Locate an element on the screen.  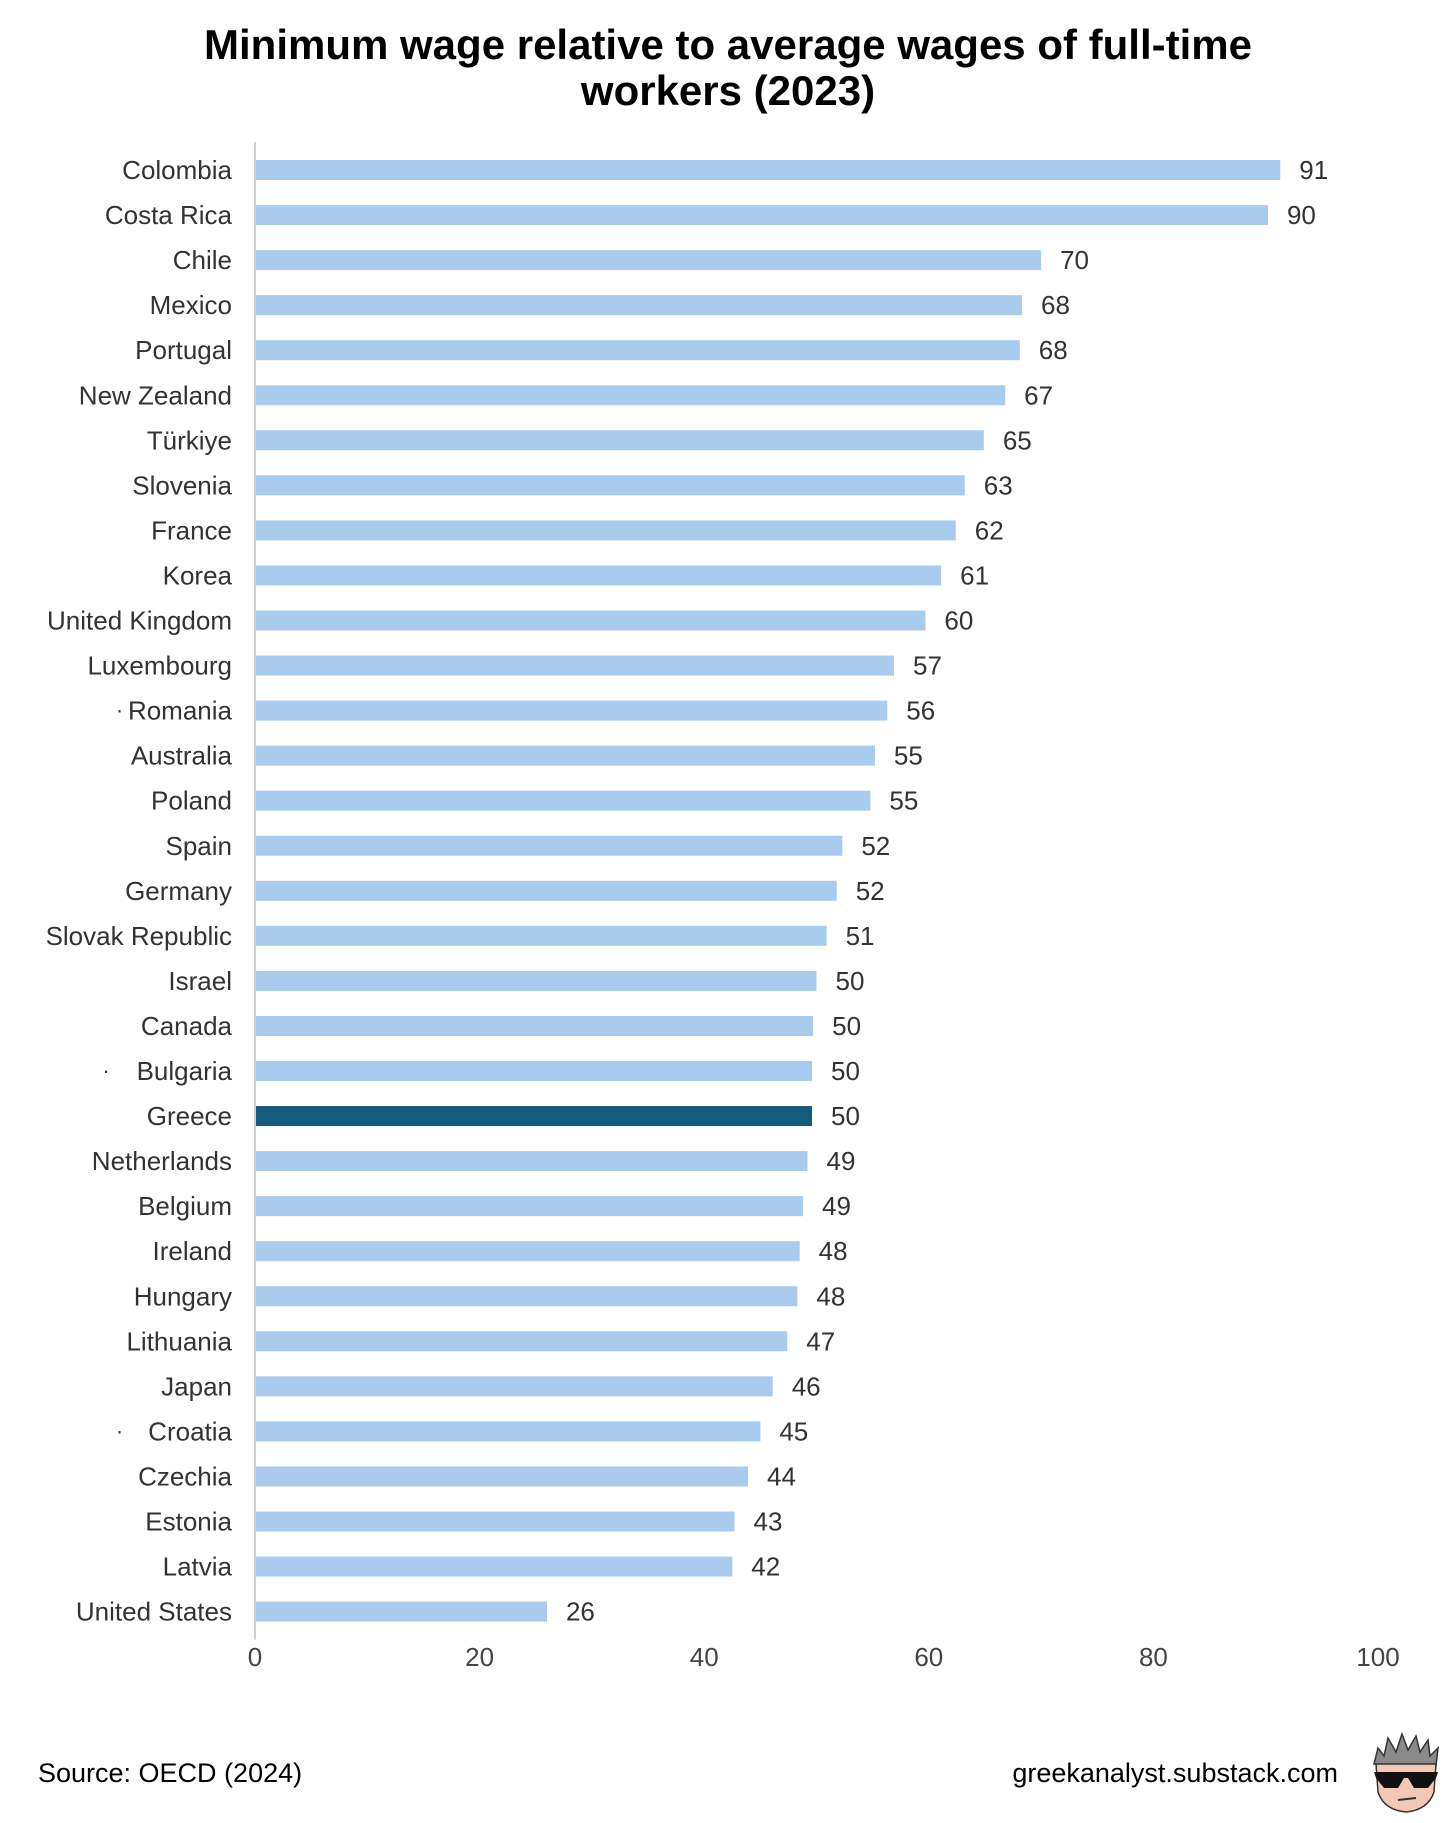
data-label: 70 is located at coordinates (1074, 260).